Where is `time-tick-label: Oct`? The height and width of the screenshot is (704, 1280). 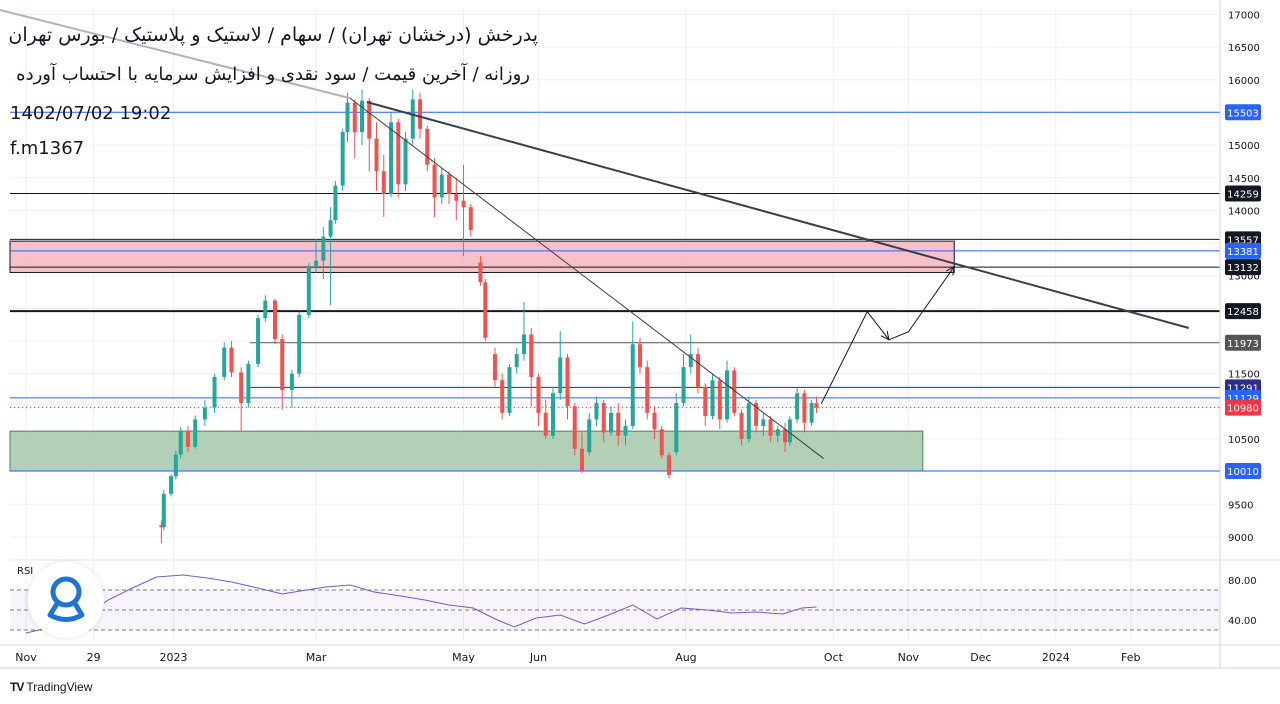
time-tick-label: Oct is located at coordinates (834, 657).